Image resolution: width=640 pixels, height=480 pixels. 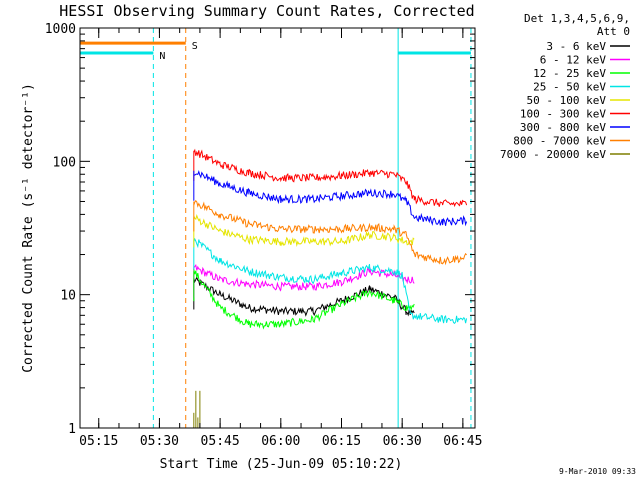 I want to click on x-tick-label: 06:30, so click(x=402, y=441).